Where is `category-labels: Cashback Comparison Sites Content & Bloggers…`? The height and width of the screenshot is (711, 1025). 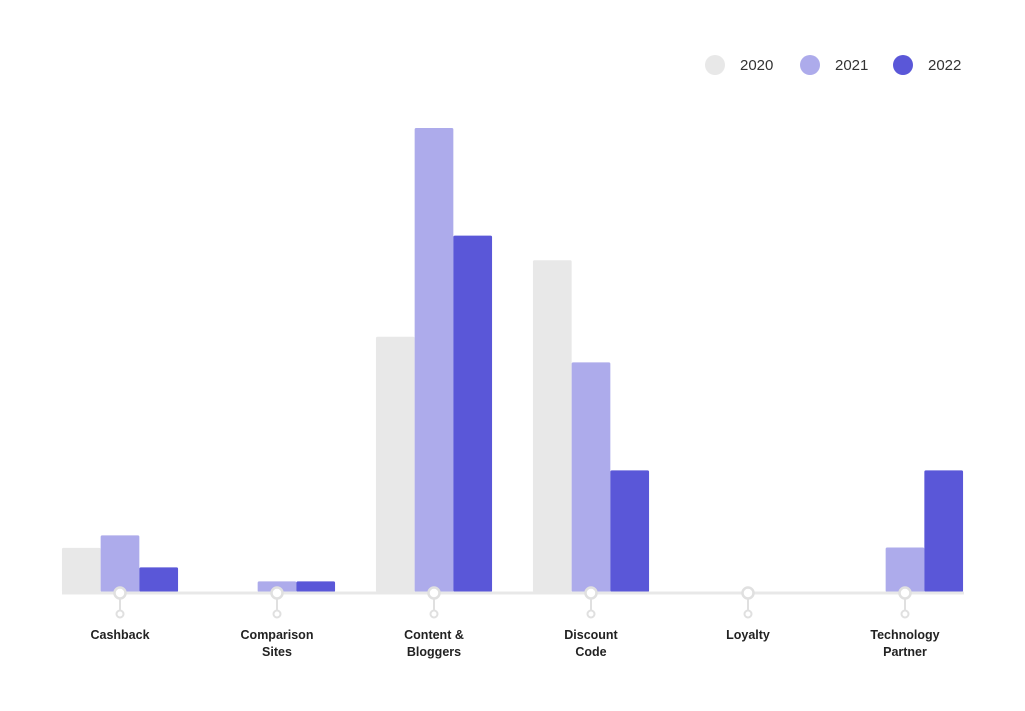 category-labels: Cashback Comparison Sites Content & Bloggers… is located at coordinates (514, 643).